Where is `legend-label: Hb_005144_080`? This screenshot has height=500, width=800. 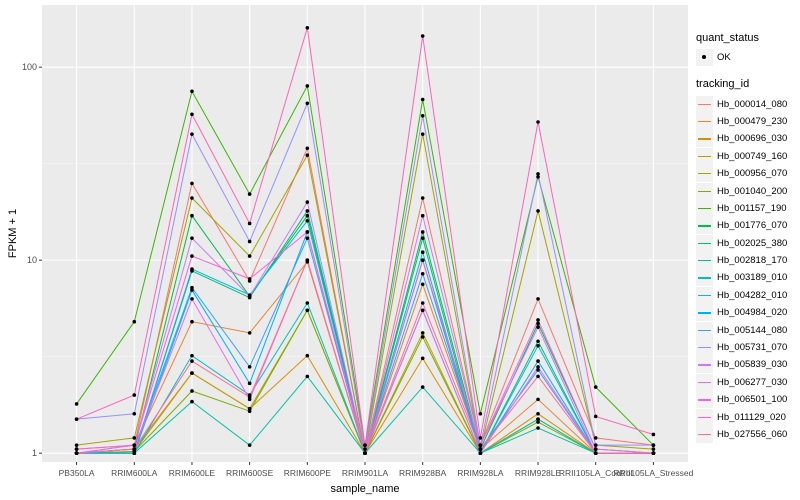
legend-label: Hb_005144_080 is located at coordinates (752, 330).